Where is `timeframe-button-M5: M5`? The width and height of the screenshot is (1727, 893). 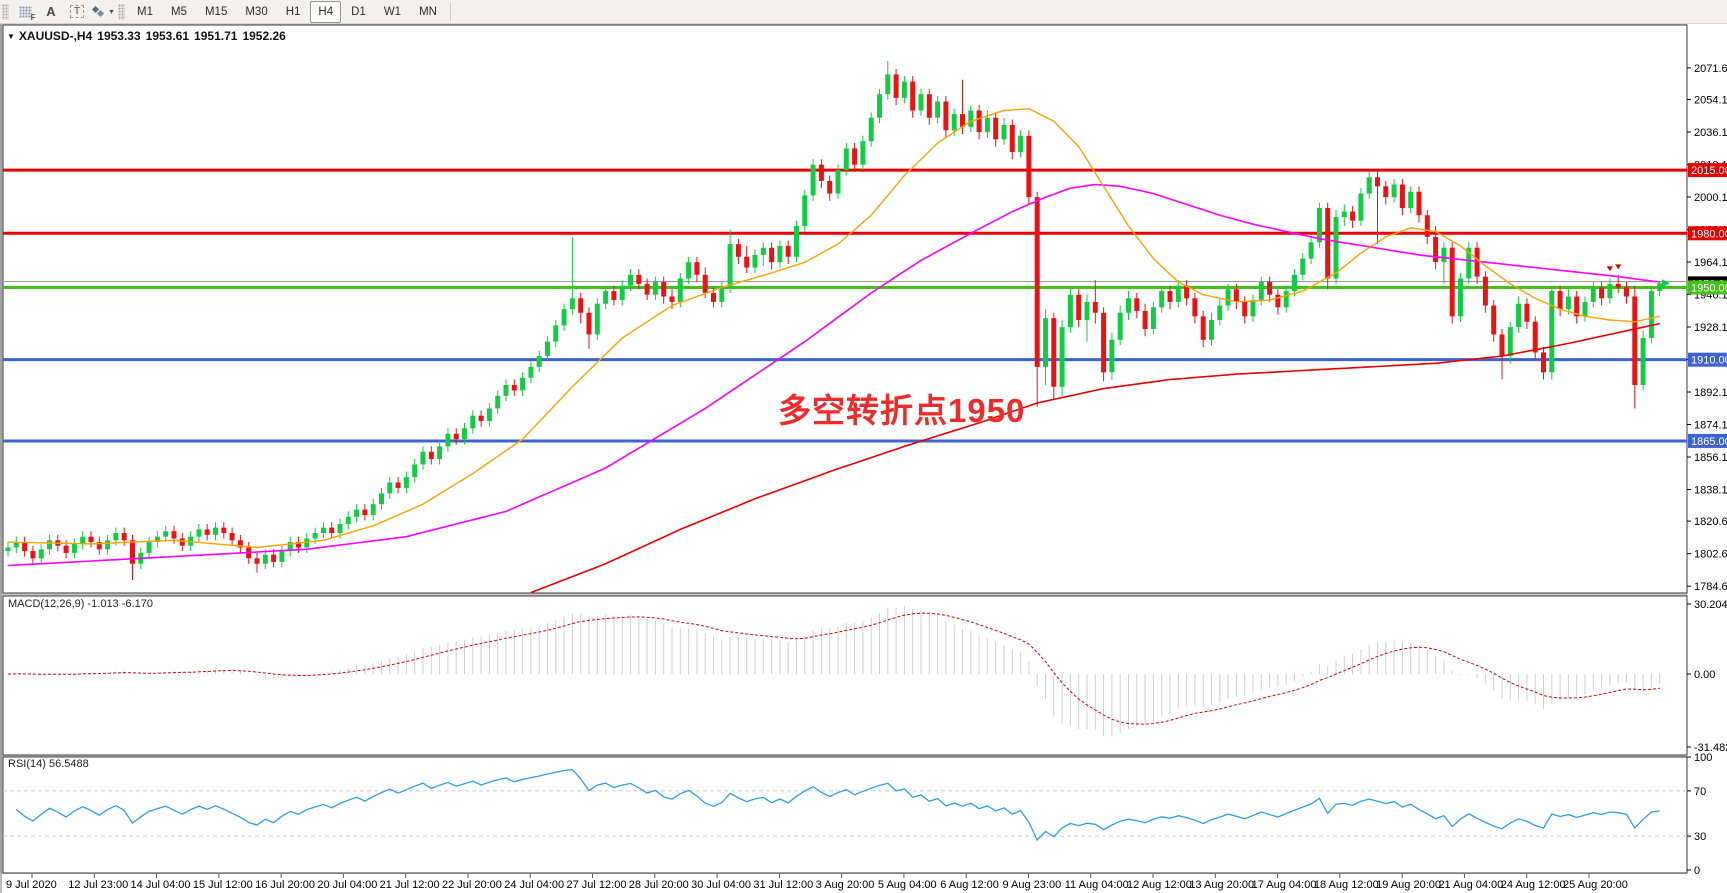 timeframe-button-M5: M5 is located at coordinates (178, 11).